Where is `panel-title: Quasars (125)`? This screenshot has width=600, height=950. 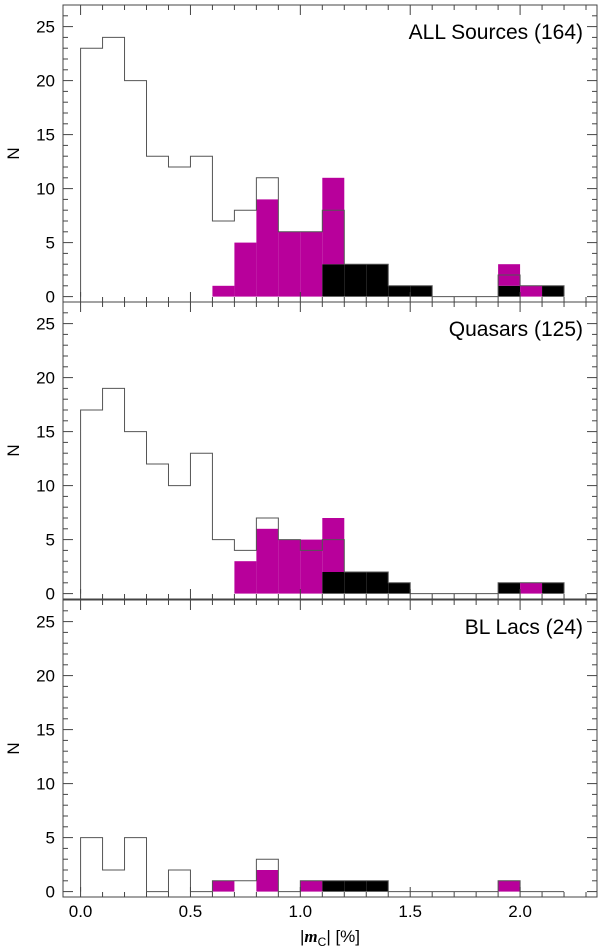 panel-title: Quasars (125) is located at coordinates (516, 329).